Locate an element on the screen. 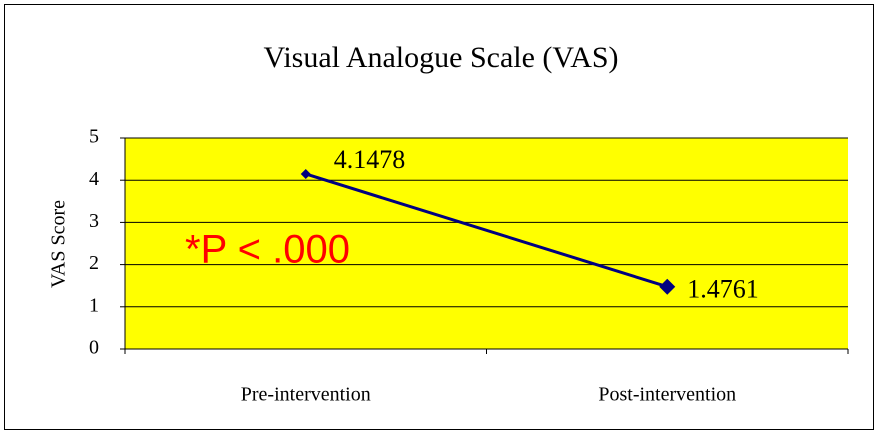 The width and height of the screenshot is (878, 434). data-label: 4.1478 is located at coordinates (370, 159).